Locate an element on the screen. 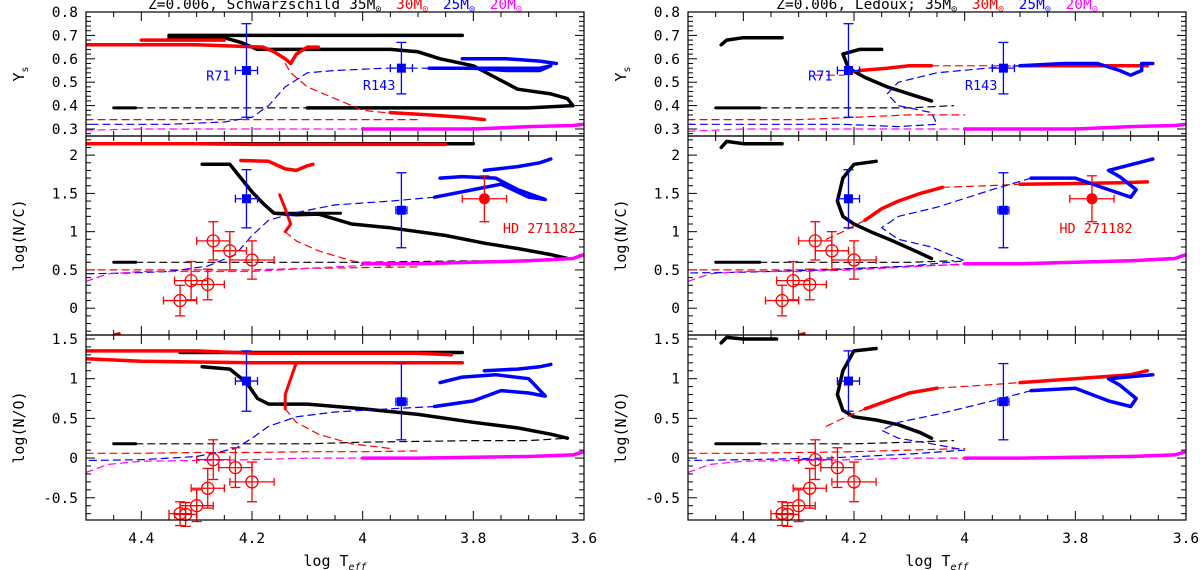 This screenshot has width=1200, height=570. y-tick-label: 0.5 is located at coordinates (65, 83).